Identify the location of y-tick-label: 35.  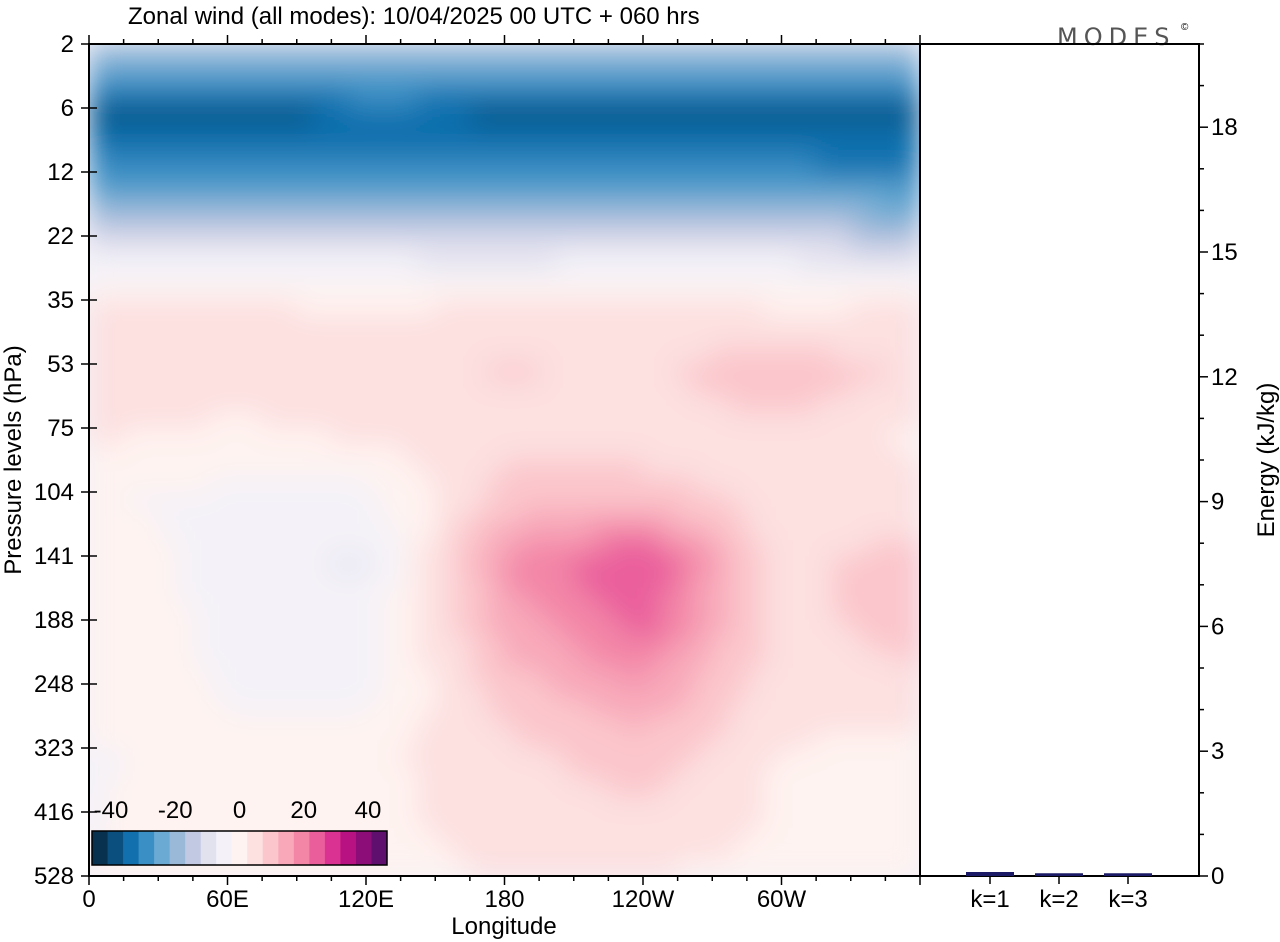
(60, 300).